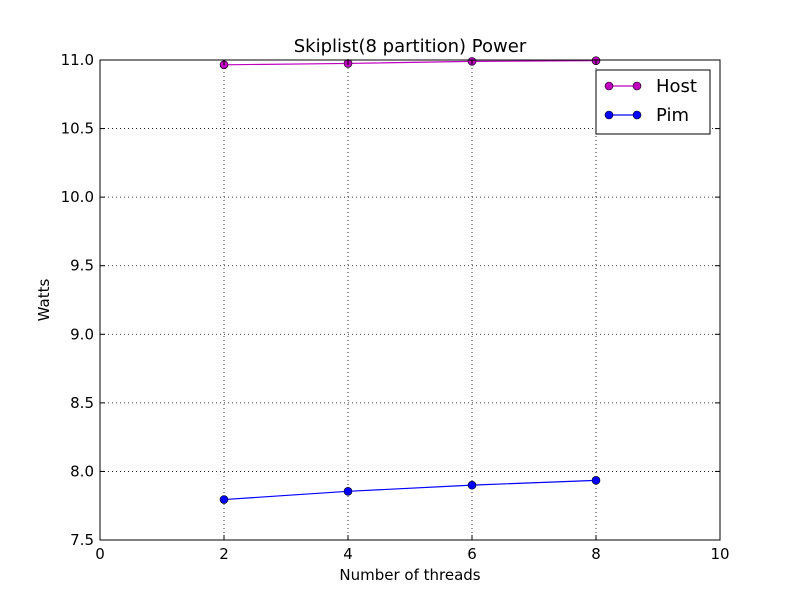 This screenshot has height=600, width=800. I want to click on legend-box, so click(653, 102).